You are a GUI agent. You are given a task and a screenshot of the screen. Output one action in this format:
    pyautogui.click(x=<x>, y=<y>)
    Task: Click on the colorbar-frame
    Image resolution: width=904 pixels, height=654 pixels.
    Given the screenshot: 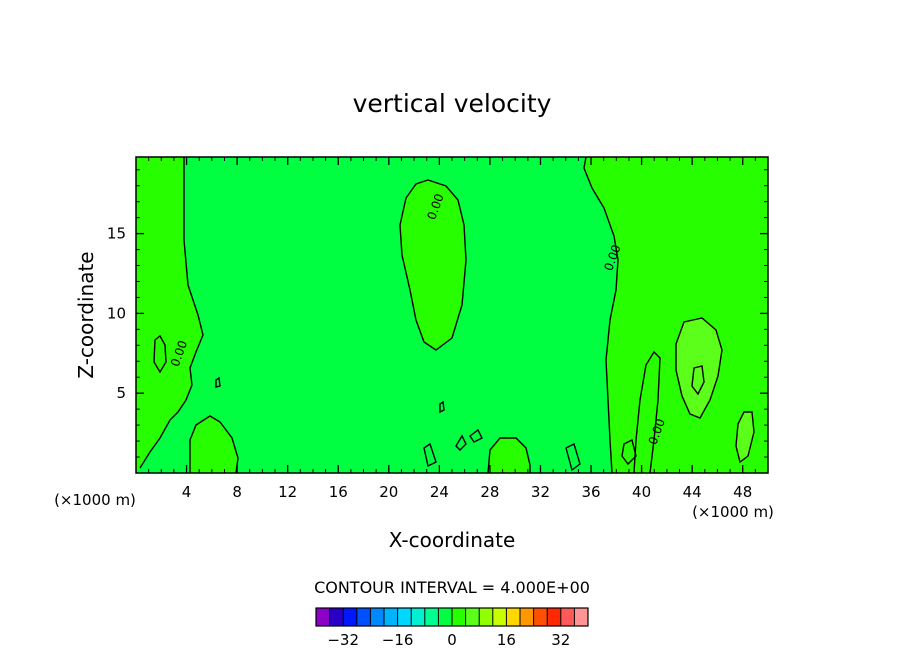 What is the action you would take?
    pyautogui.click(x=452, y=617)
    